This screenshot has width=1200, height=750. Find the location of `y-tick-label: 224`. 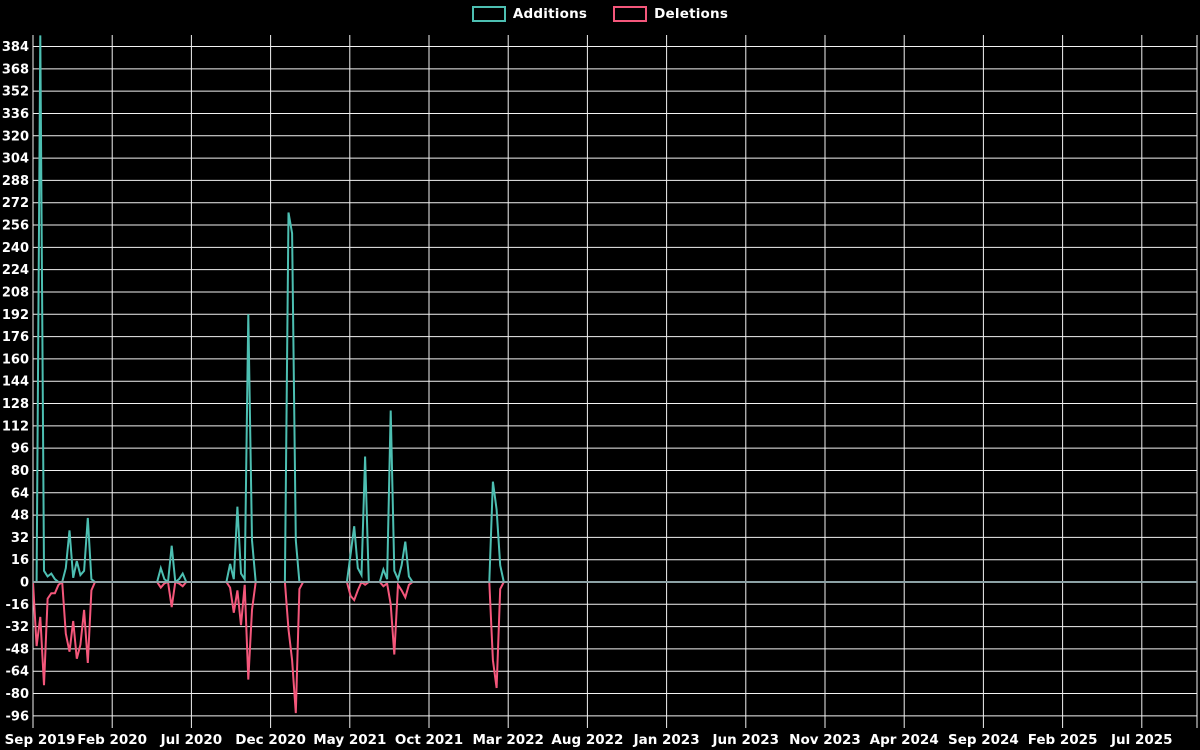

y-tick-label: 224 is located at coordinates (15, 270).